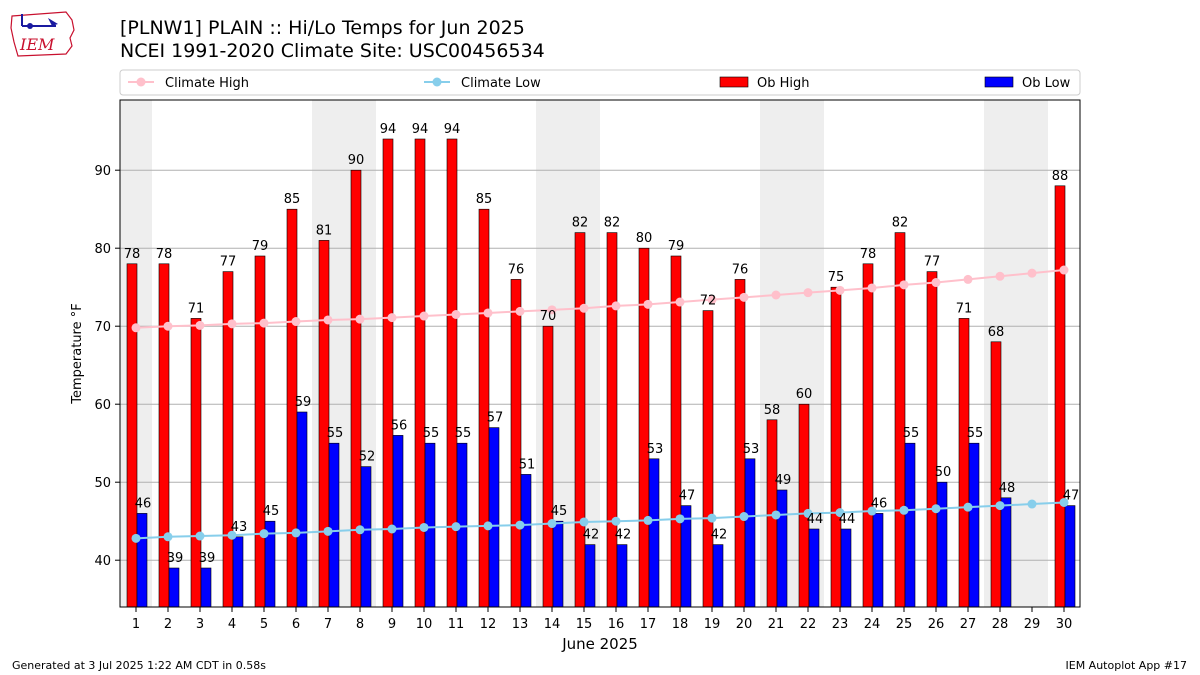 Image resolution: width=1200 pixels, height=675 pixels. I want to click on ob-high-label: 82, so click(580, 223).